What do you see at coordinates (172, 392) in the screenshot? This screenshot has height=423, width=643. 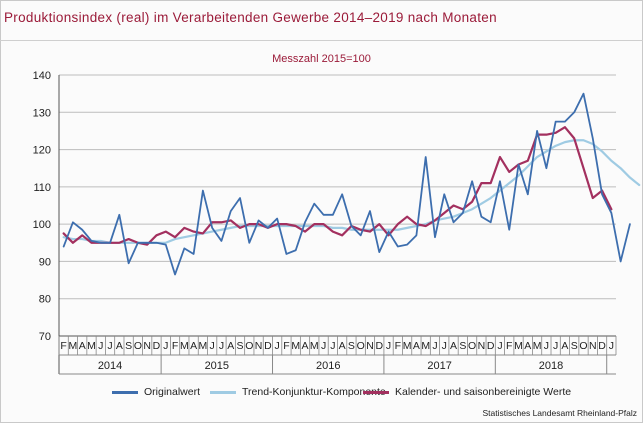 I see `legend-label-original: Originalwert` at bounding box center [172, 392].